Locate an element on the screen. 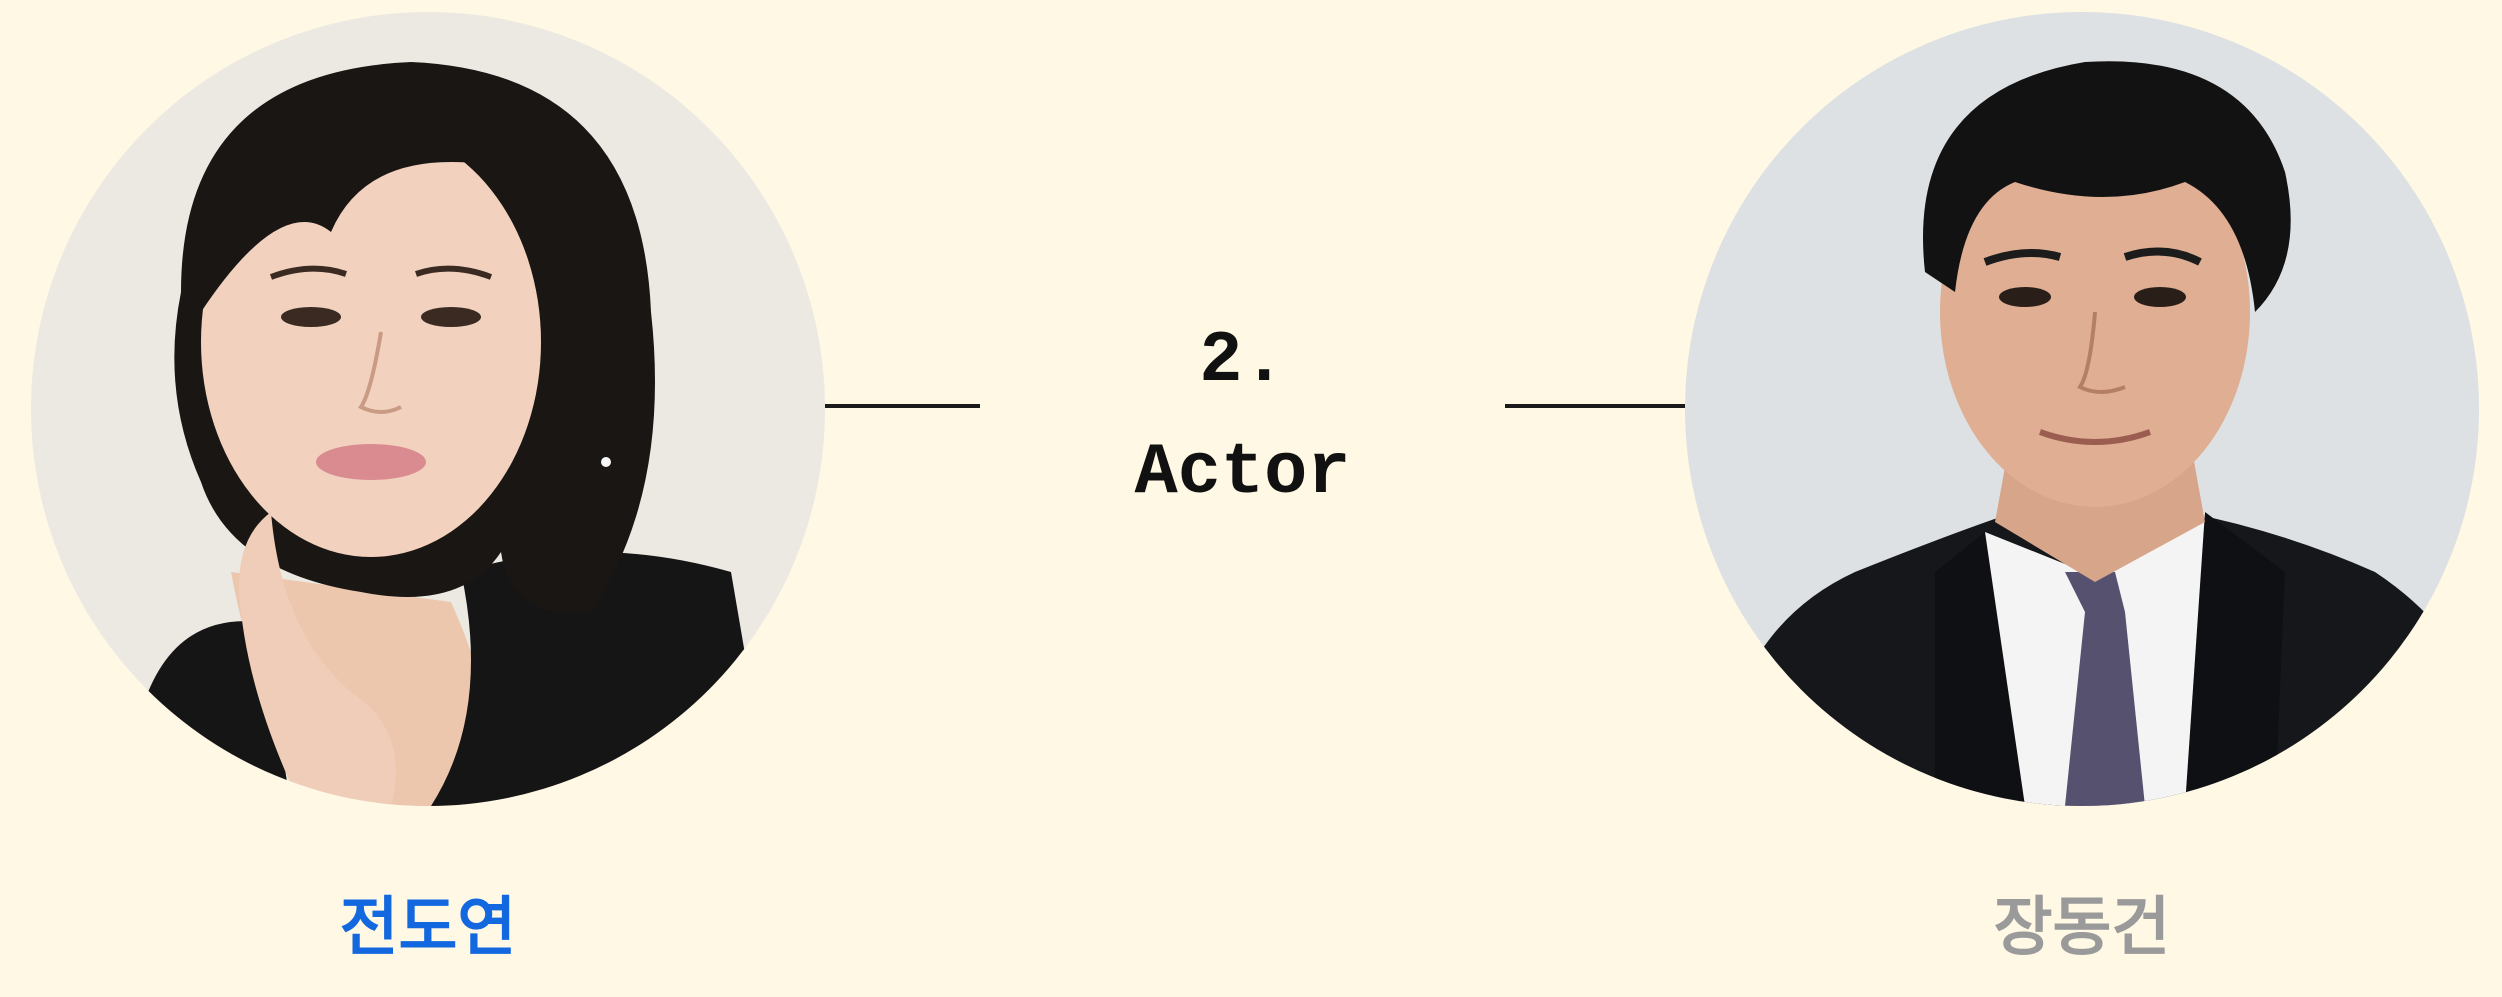 The height and width of the screenshot is (997, 2502). choice-label-left: 전도연 is located at coordinates (428, 928).